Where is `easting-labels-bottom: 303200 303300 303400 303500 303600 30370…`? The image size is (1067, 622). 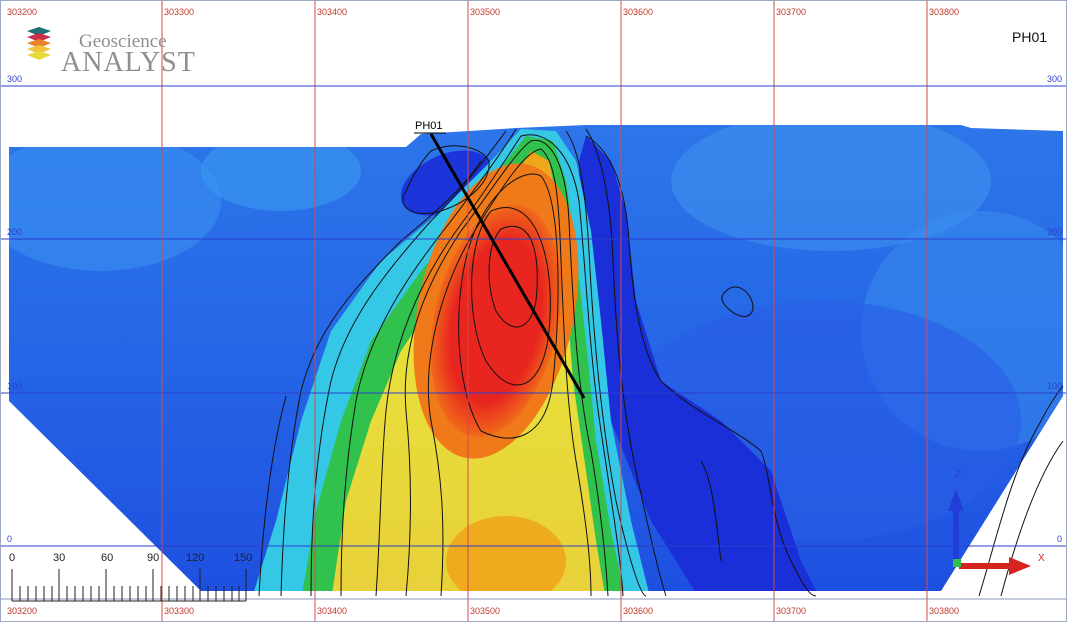 easting-labels-bottom: 303200 303300 303400 303500 303600 30370… is located at coordinates (483, 611).